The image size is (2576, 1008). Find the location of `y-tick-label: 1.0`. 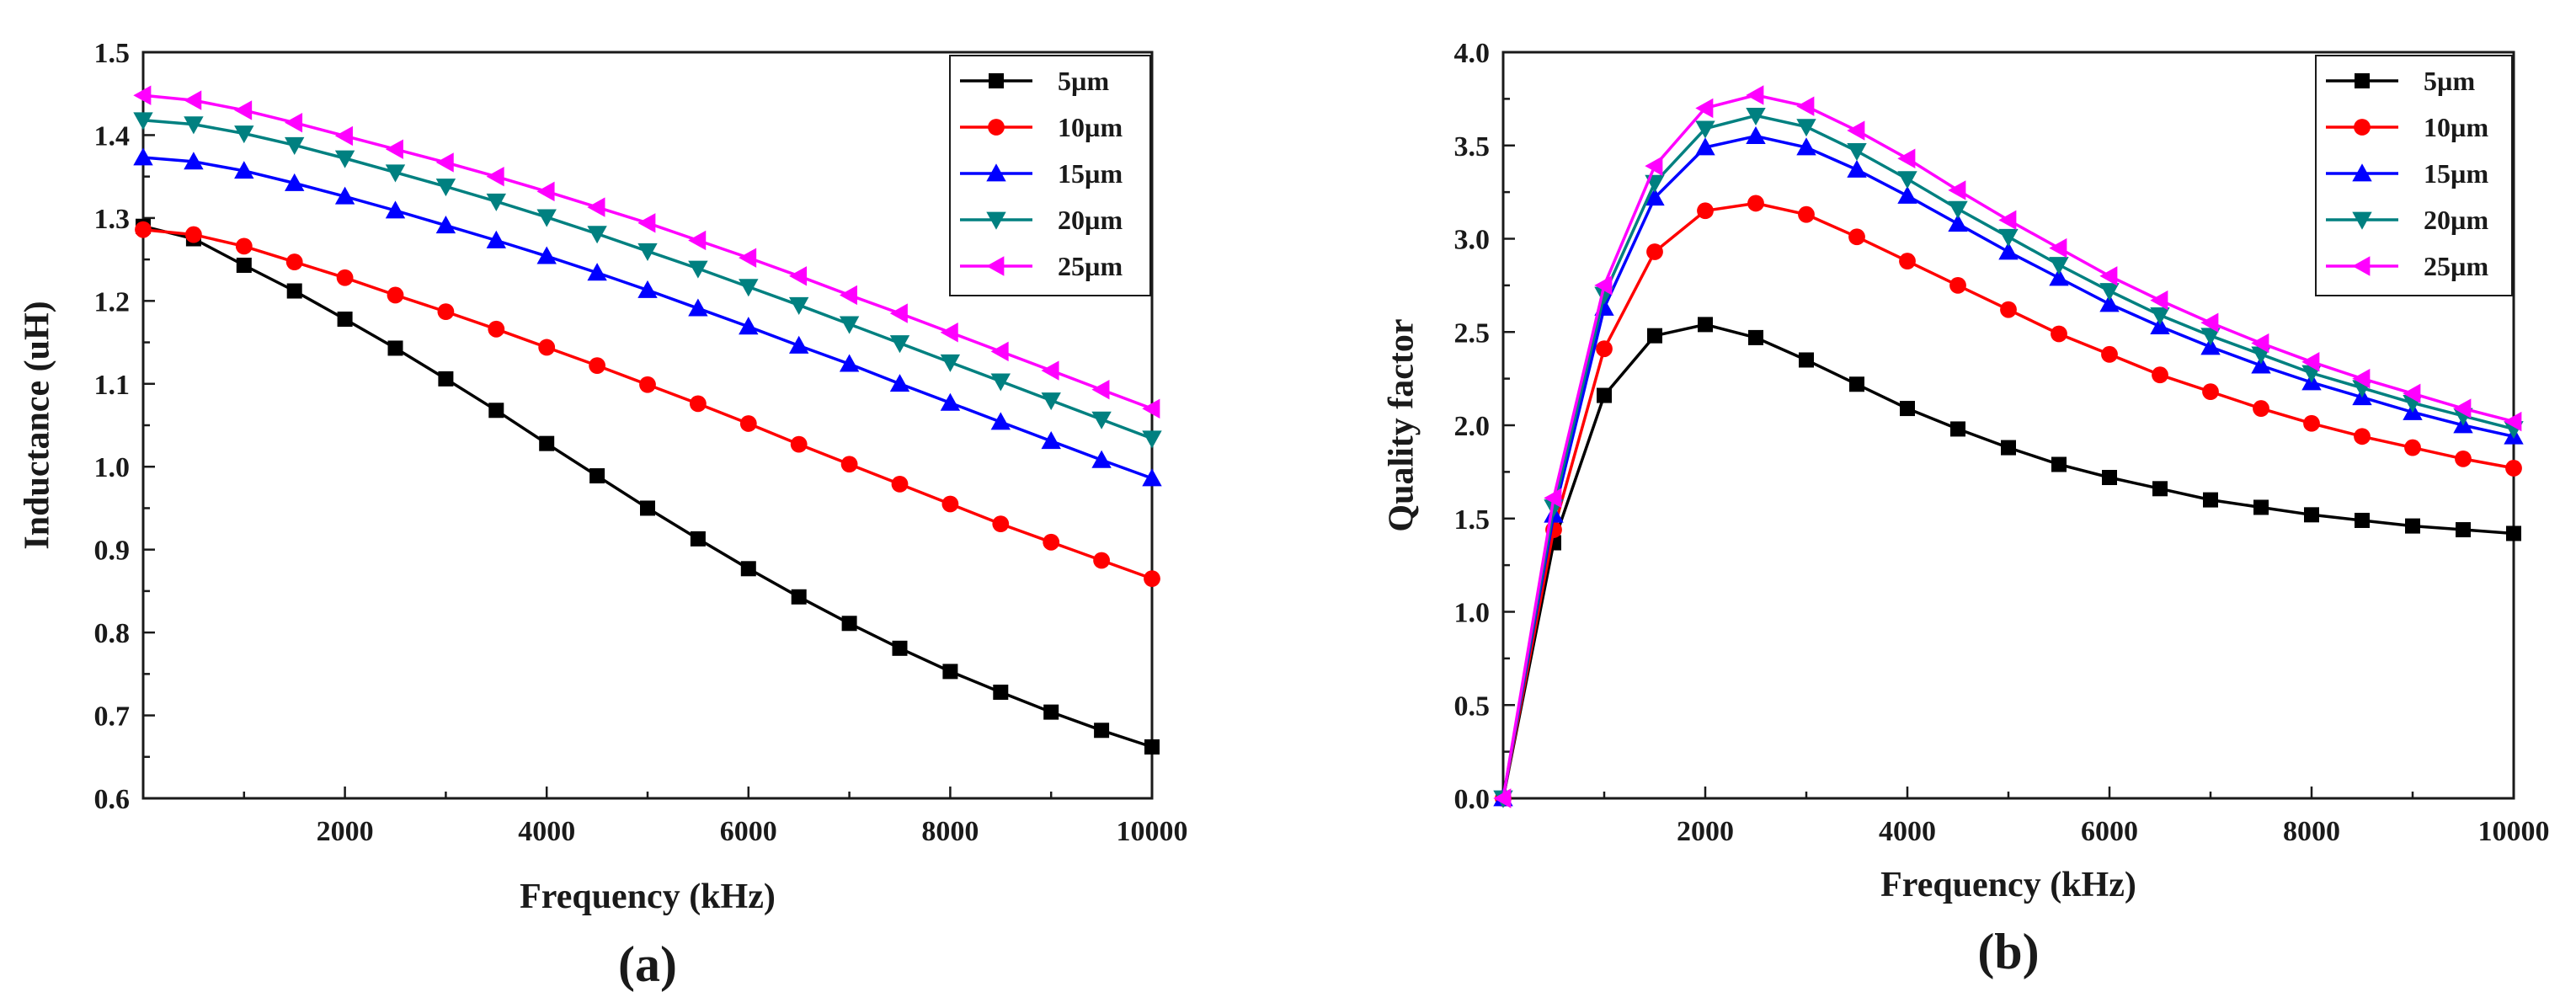

y-tick-label: 1.0 is located at coordinates (112, 467).